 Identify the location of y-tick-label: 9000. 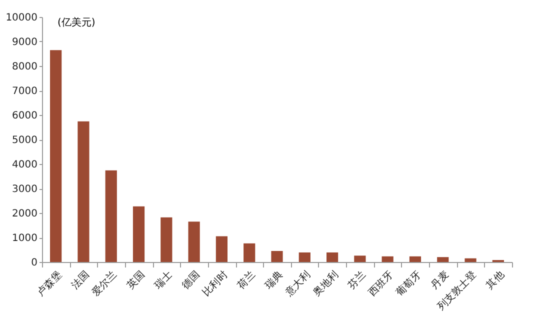
(25, 42).